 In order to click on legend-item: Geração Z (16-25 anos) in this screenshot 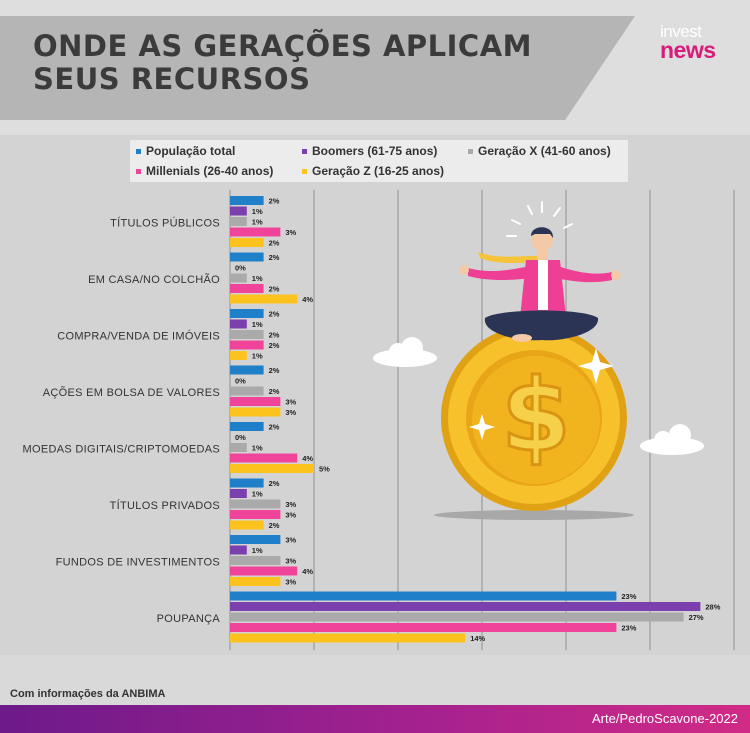, I will do `click(373, 171)`.